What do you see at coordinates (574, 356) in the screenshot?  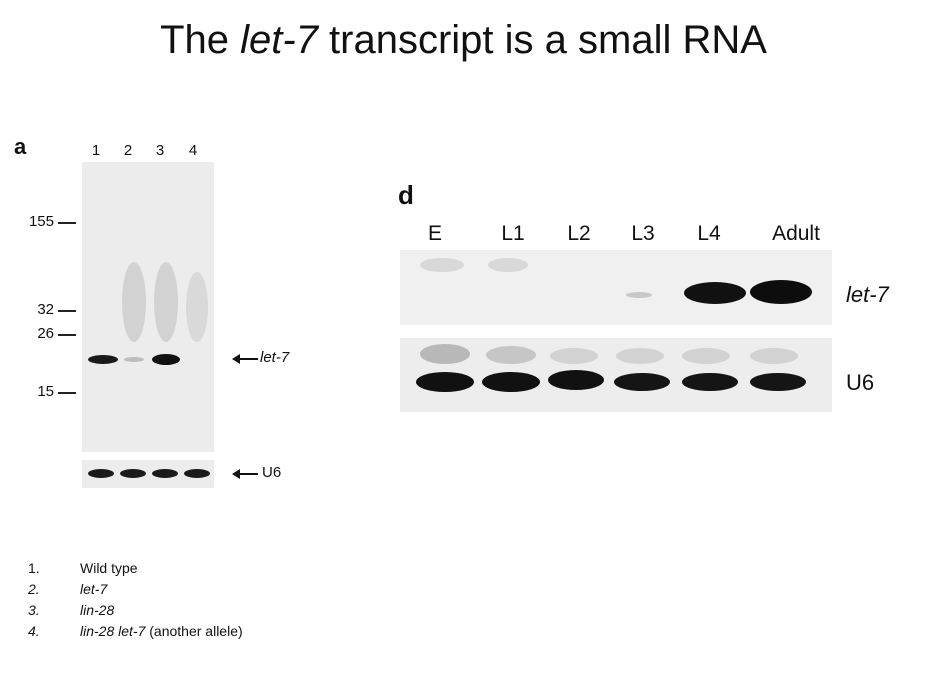 I see `smear-u6-l2` at bounding box center [574, 356].